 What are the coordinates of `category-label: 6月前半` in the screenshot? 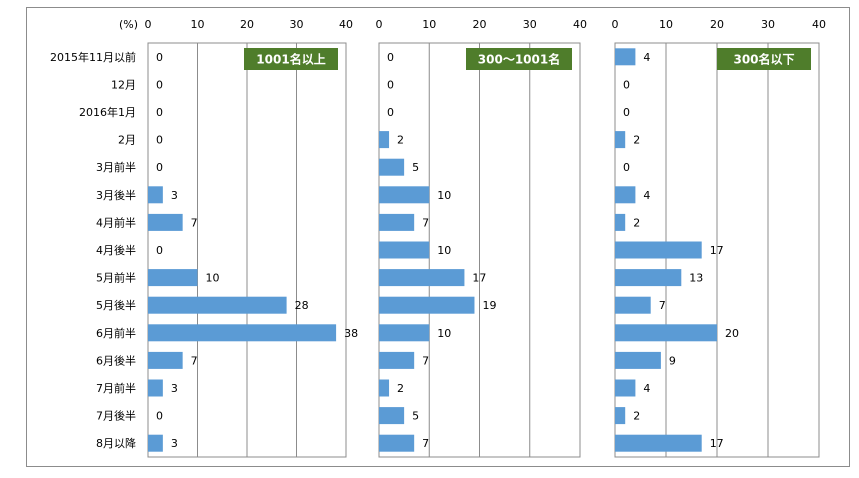 It's located at (116, 333).